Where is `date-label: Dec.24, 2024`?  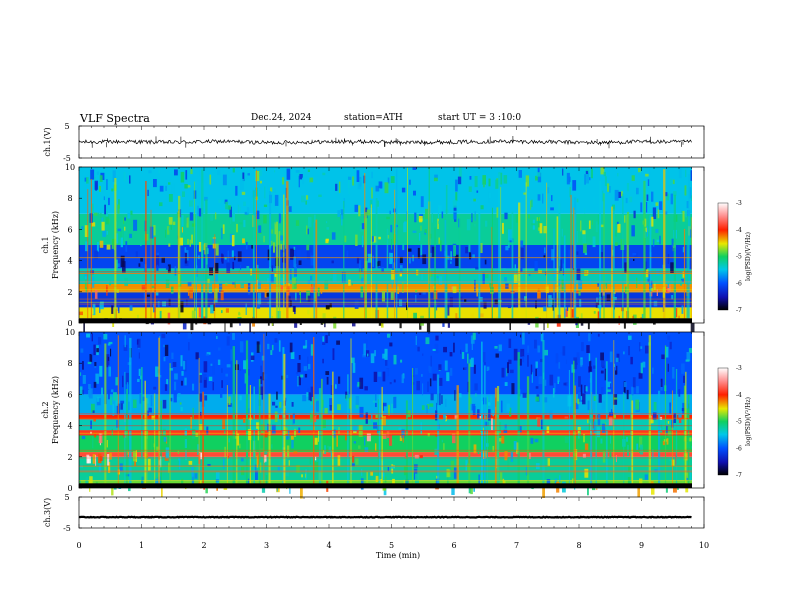
date-label: Dec.24, 2024 is located at coordinates (281, 118).